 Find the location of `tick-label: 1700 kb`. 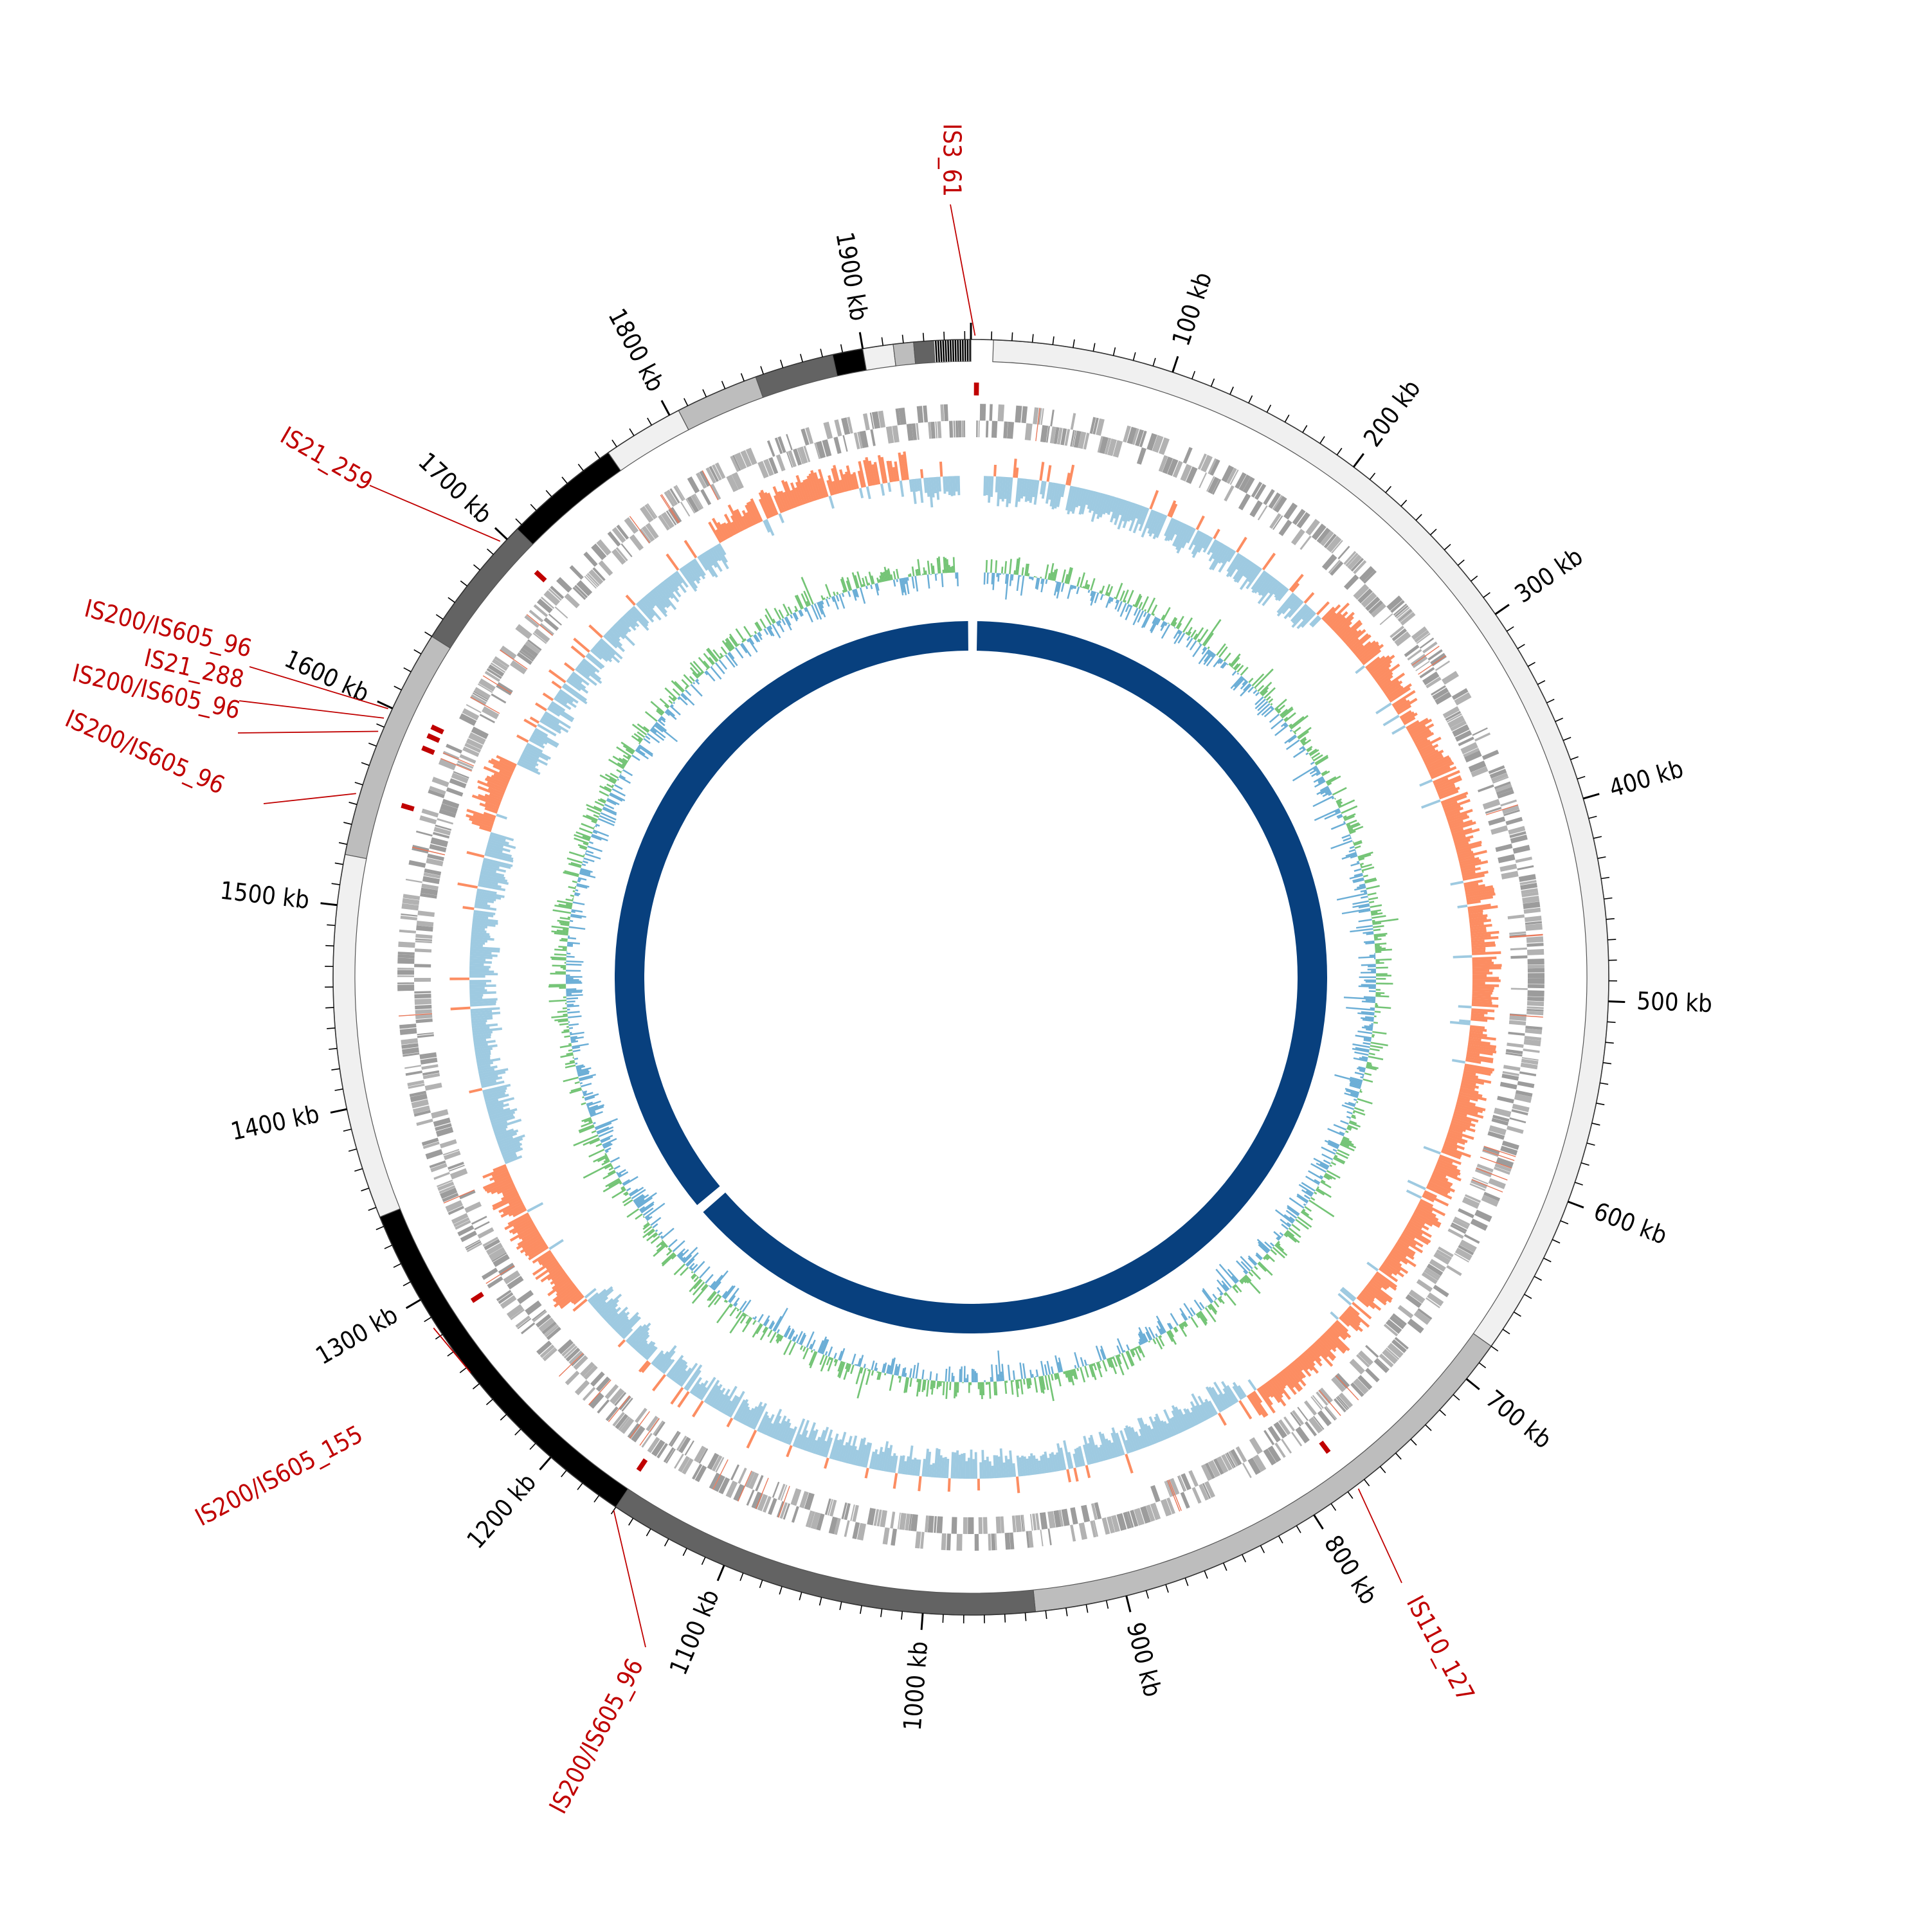

tick-label: 1700 kb is located at coordinates (455, 488).